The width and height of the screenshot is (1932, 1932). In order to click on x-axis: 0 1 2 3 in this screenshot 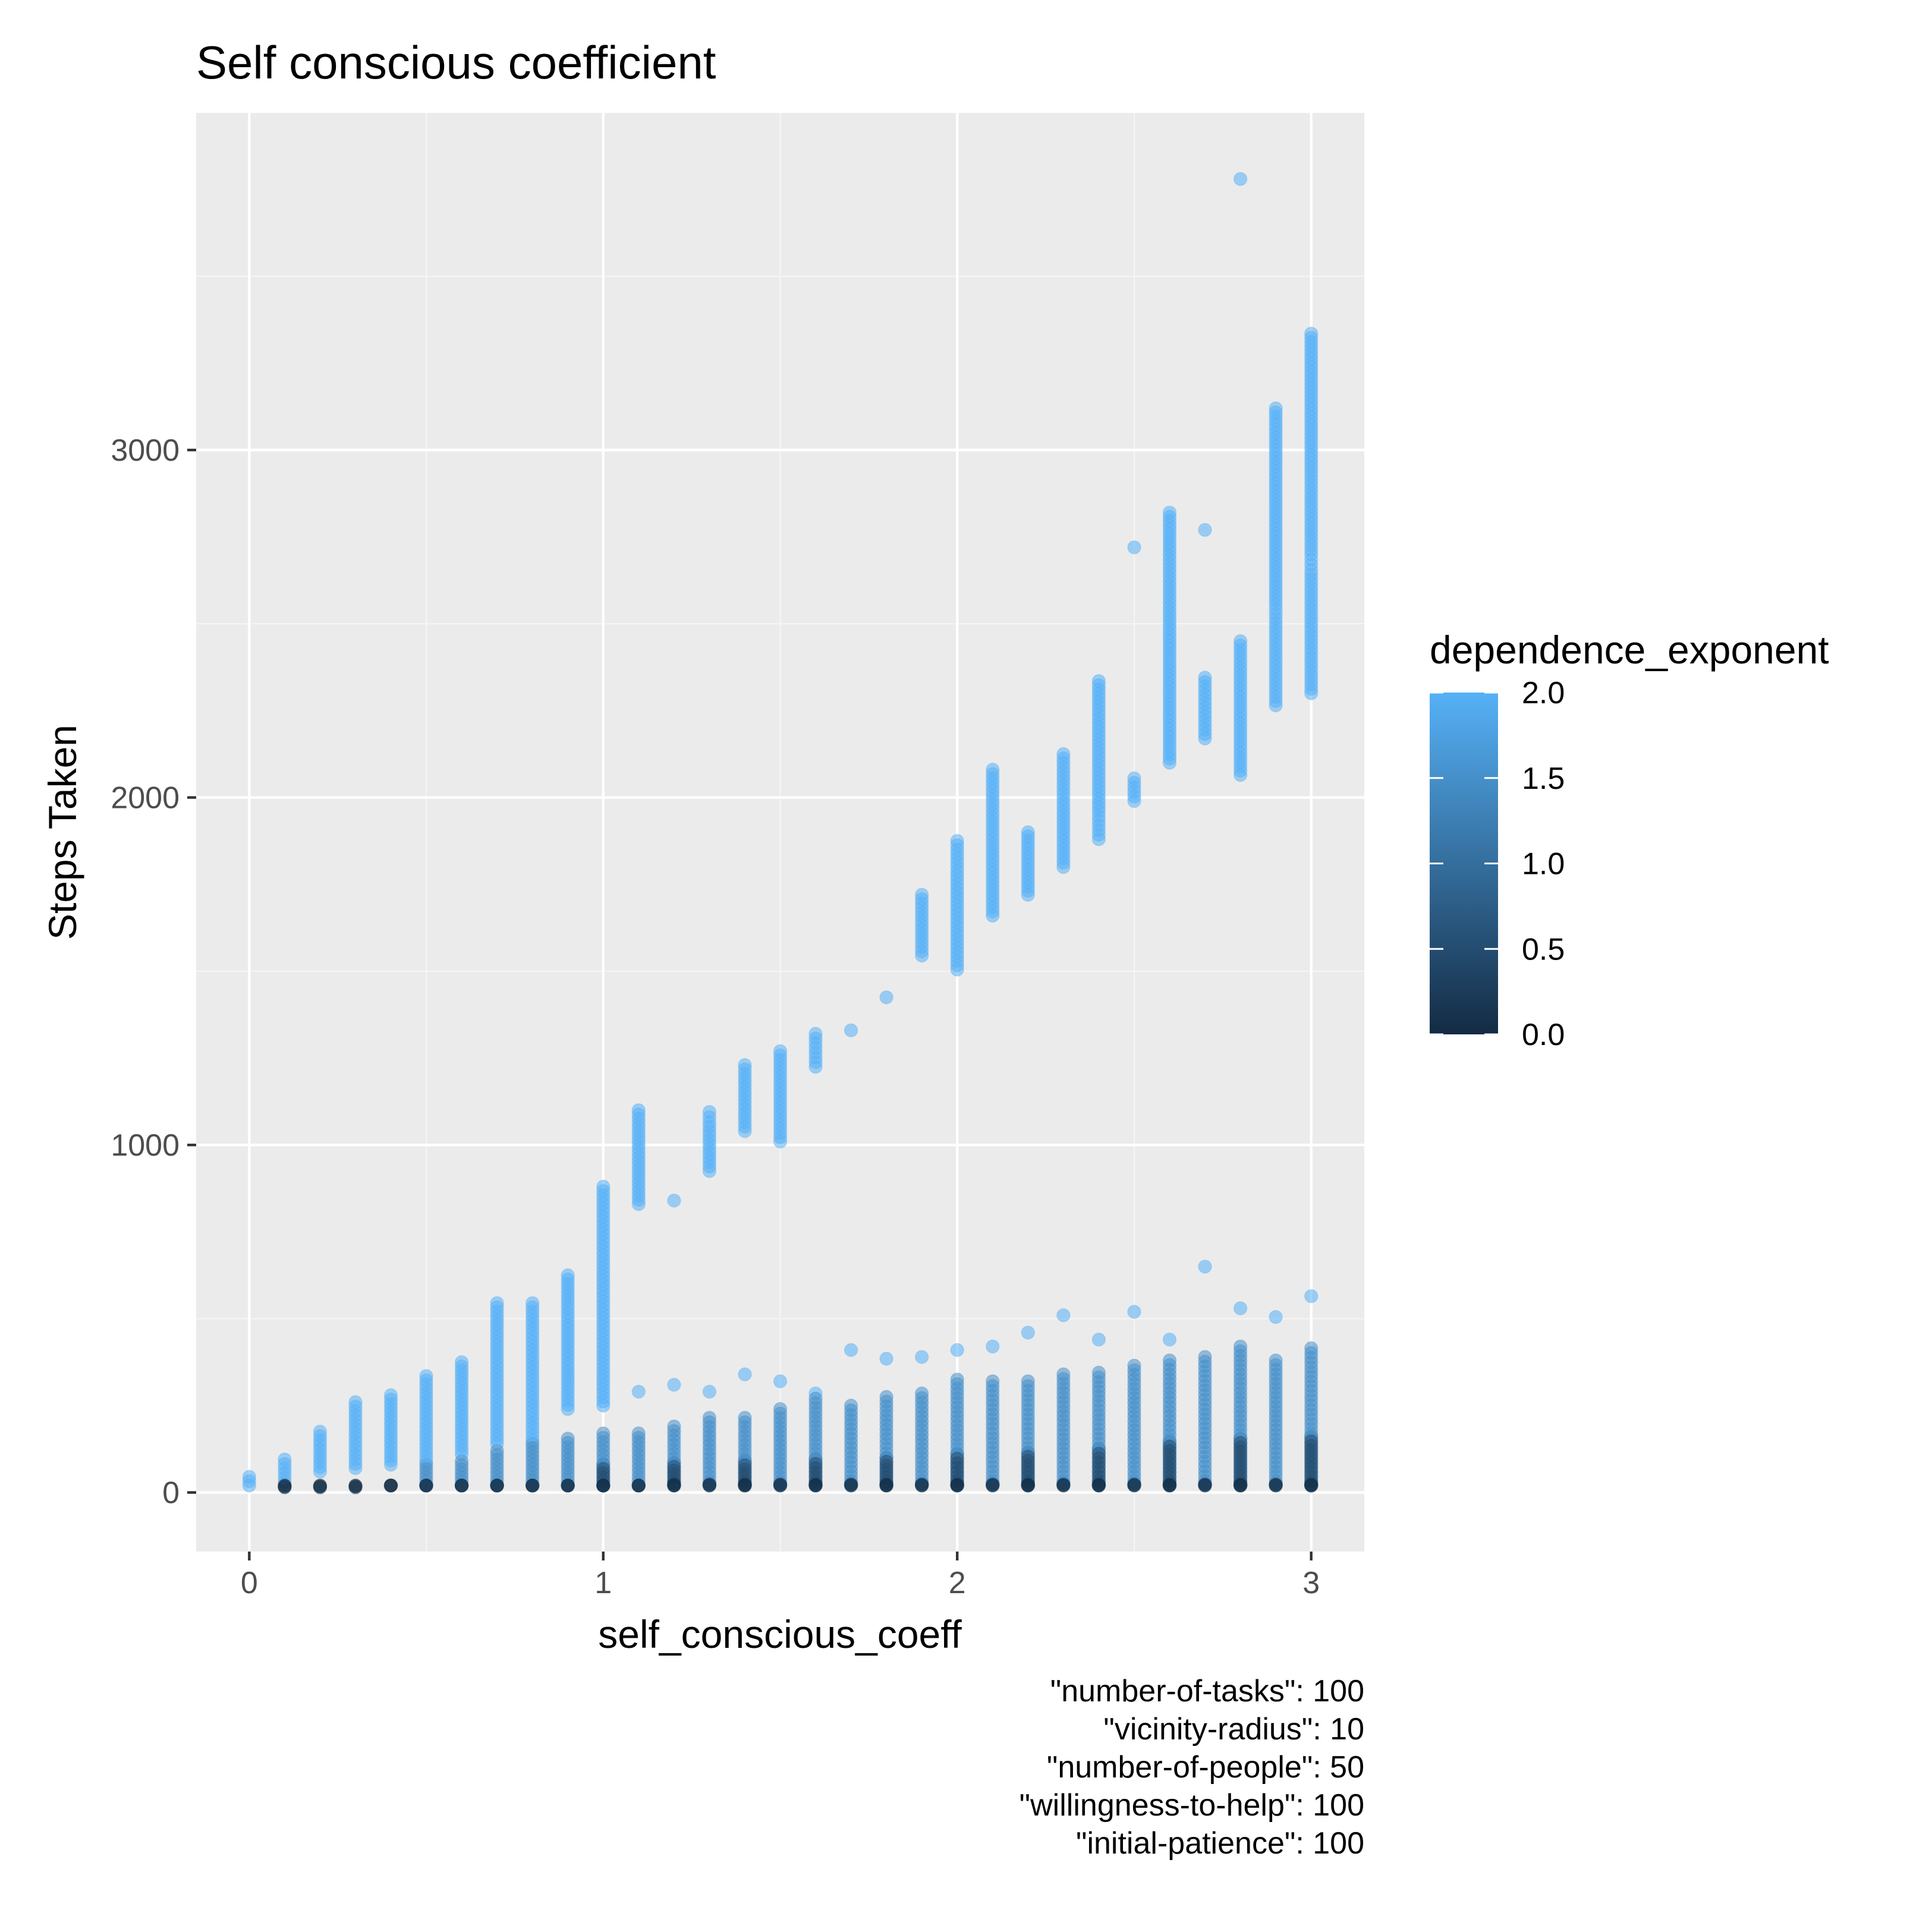, I will do `click(781, 1576)`.